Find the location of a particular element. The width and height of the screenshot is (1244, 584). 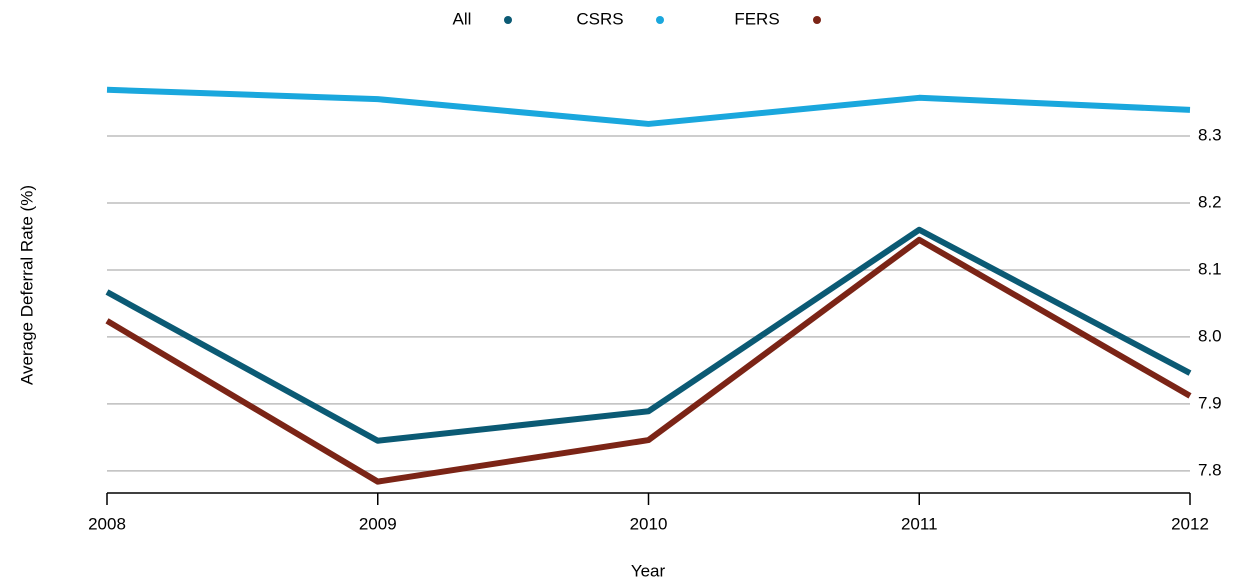

y-tick-label: 8.3 is located at coordinates (1210, 134).